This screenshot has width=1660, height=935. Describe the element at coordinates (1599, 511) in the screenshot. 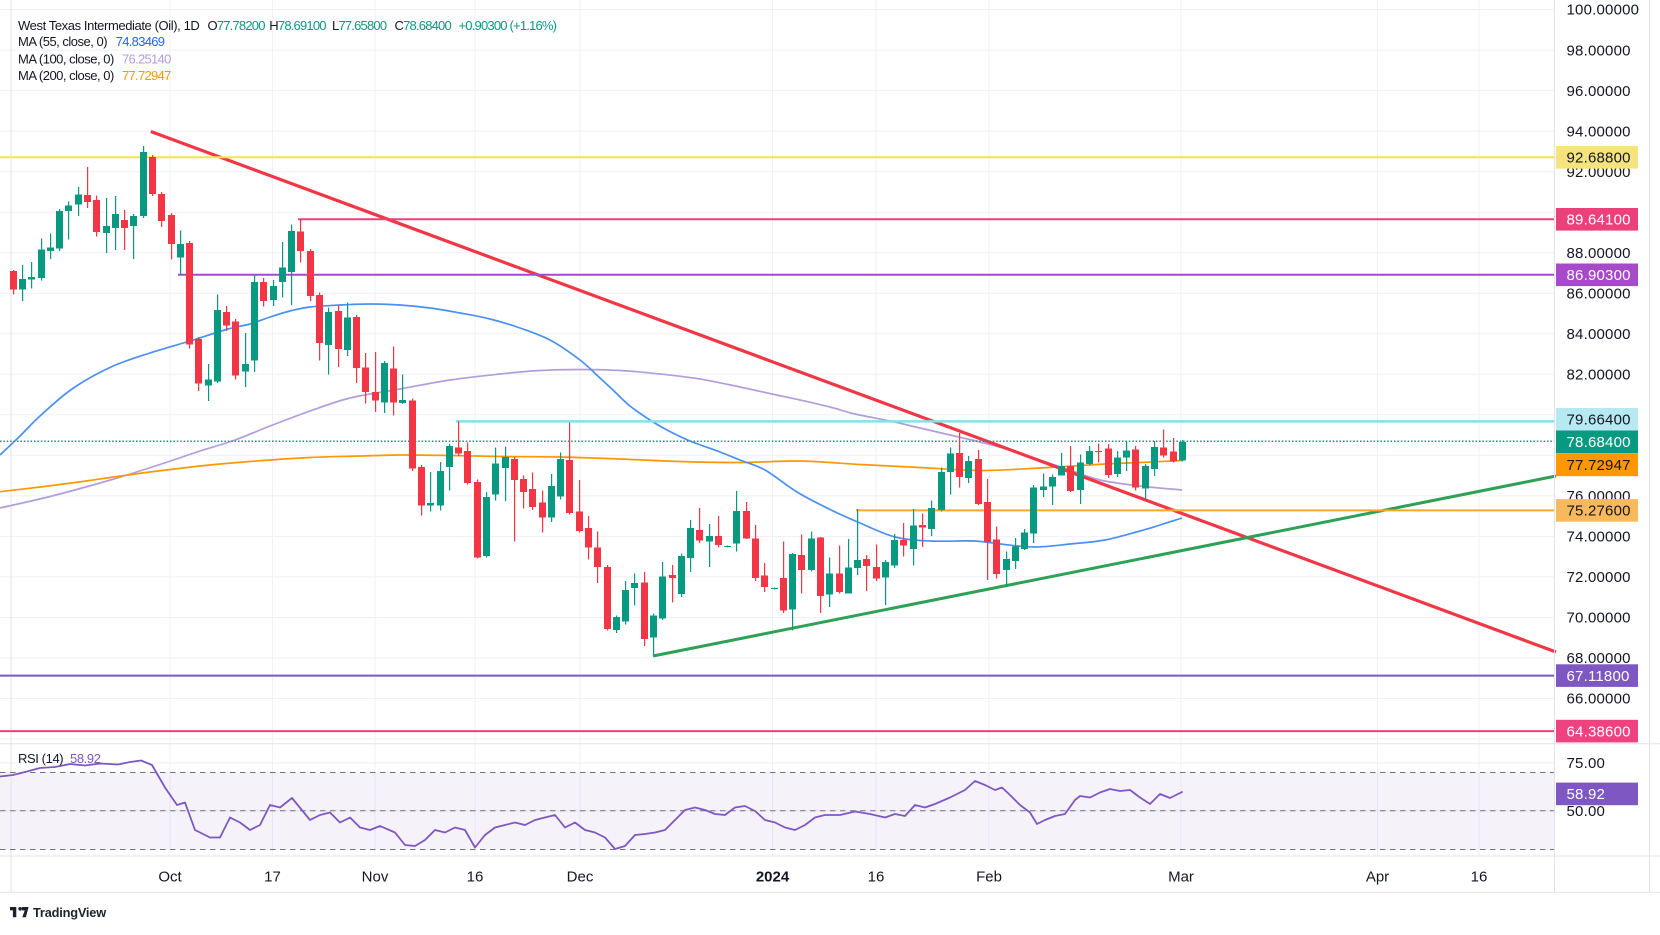

I see `svg-text: 75.27600` at that location.